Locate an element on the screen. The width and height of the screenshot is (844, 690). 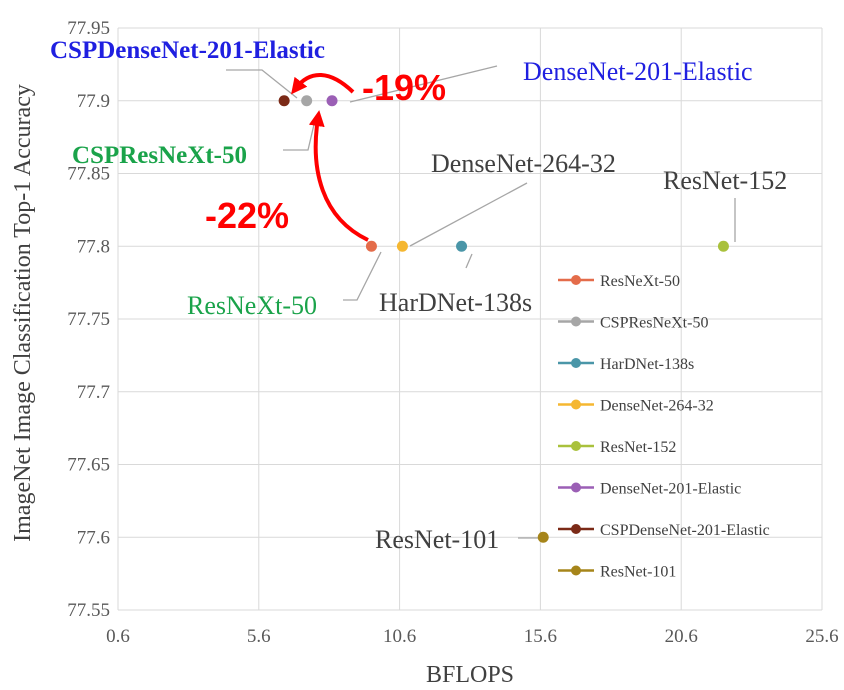
x-tick-label: 5.6 is located at coordinates (259, 636).